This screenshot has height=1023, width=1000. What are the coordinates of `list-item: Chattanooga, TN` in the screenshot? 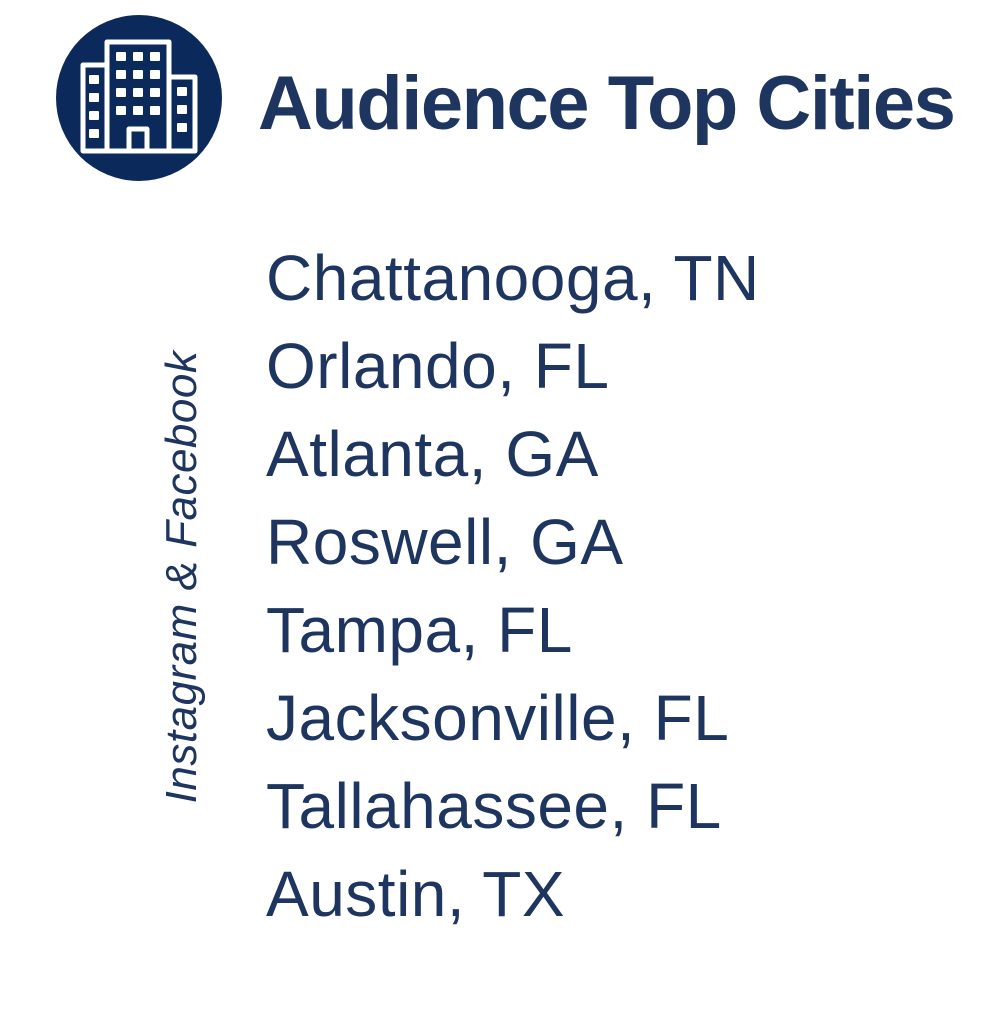 It's located at (513, 278).